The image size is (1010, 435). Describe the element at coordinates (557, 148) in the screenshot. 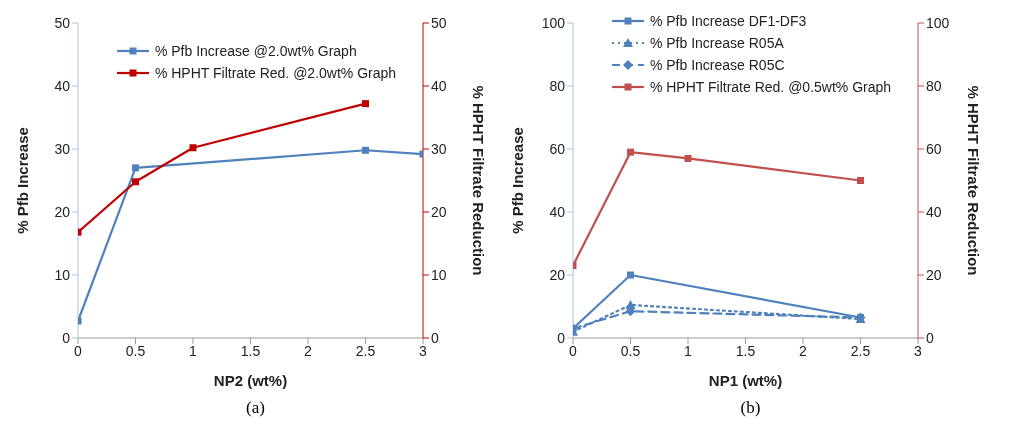

I see `y-tick-label: 60` at that location.